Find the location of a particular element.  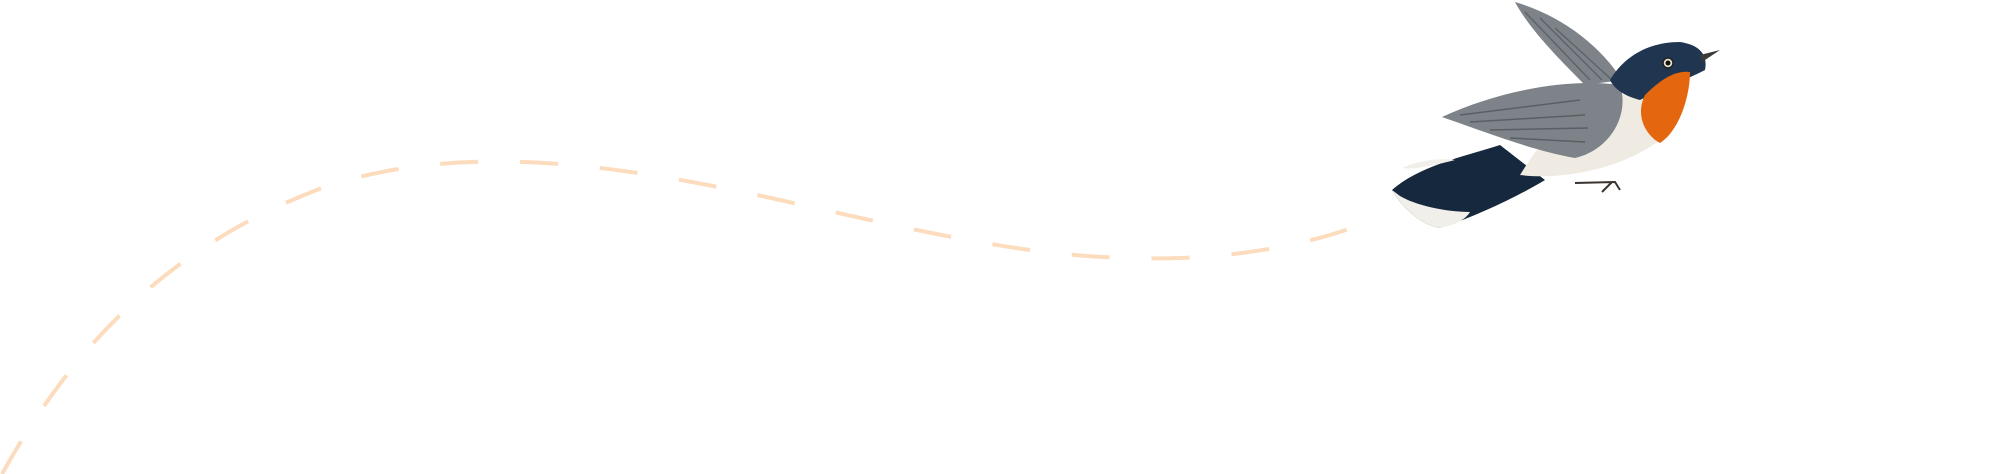

bird-lower-wing is located at coordinates (1532, 120).